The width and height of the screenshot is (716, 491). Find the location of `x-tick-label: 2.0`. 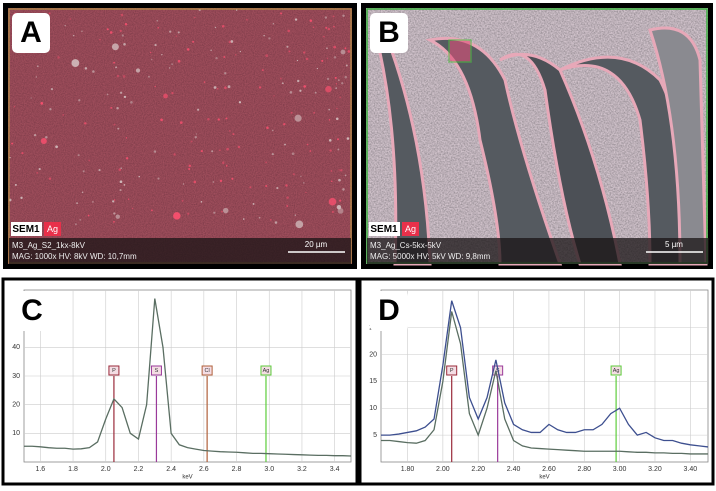

x-tick-label: 2.0 is located at coordinates (106, 469).